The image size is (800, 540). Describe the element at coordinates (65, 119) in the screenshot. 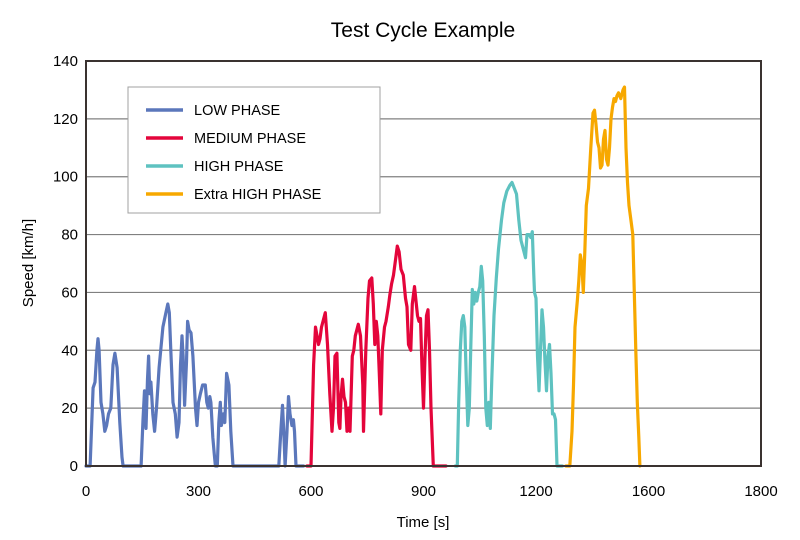

I see `y-tick-label: 120` at that location.